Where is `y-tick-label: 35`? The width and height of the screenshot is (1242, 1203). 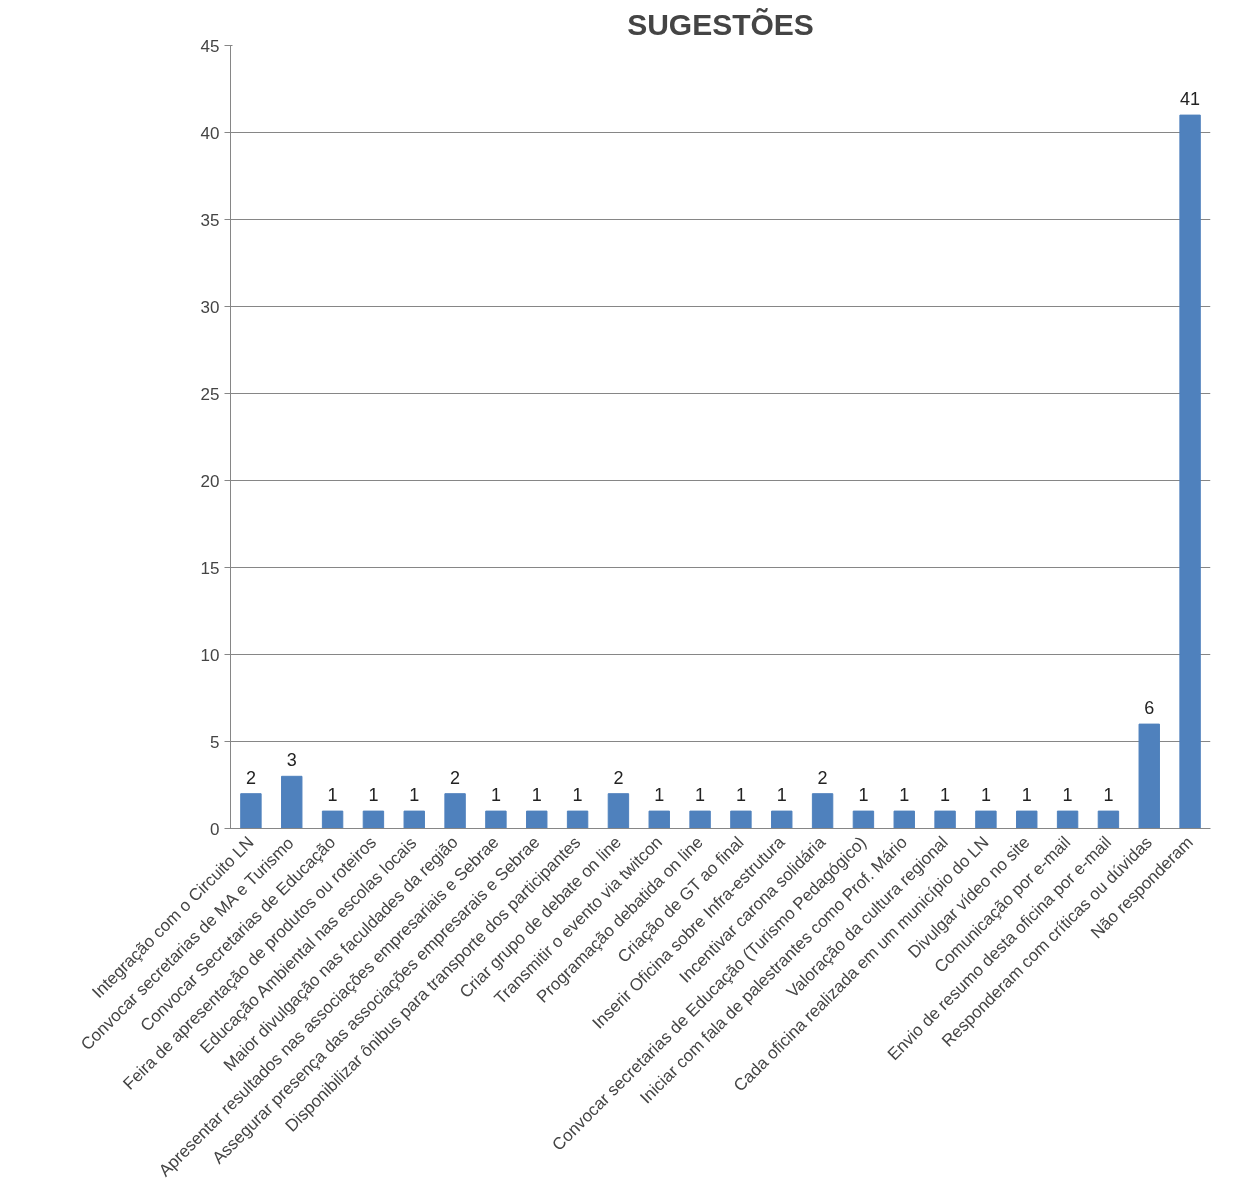 y-tick-label: 35 is located at coordinates (210, 220).